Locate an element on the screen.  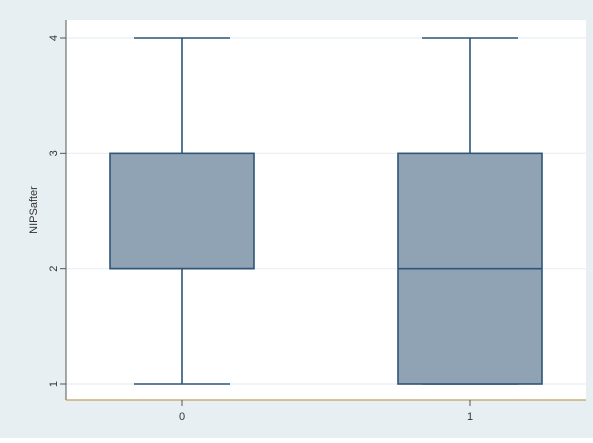
y-axis-label: NIPSafter is located at coordinates (34, 210).